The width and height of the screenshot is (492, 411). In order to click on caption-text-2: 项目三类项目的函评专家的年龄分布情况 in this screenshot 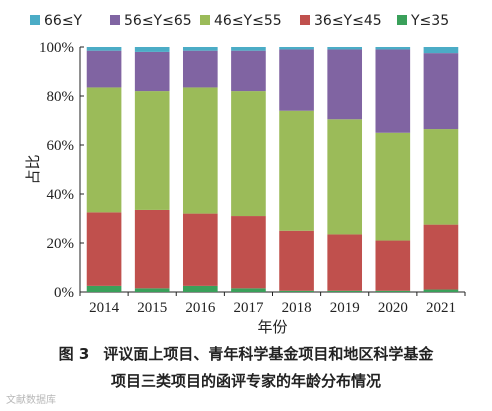, I will do `click(245, 381)`.